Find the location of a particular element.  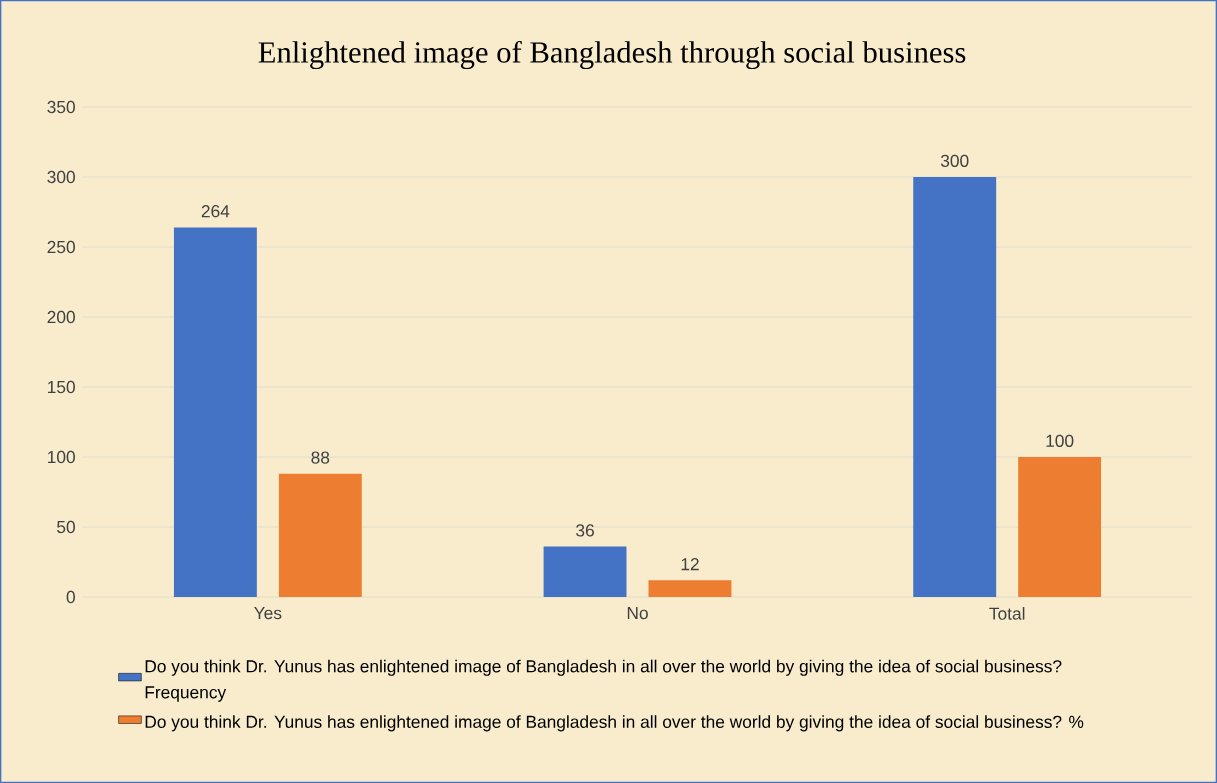

x-tick-label: Total is located at coordinates (1007, 613).